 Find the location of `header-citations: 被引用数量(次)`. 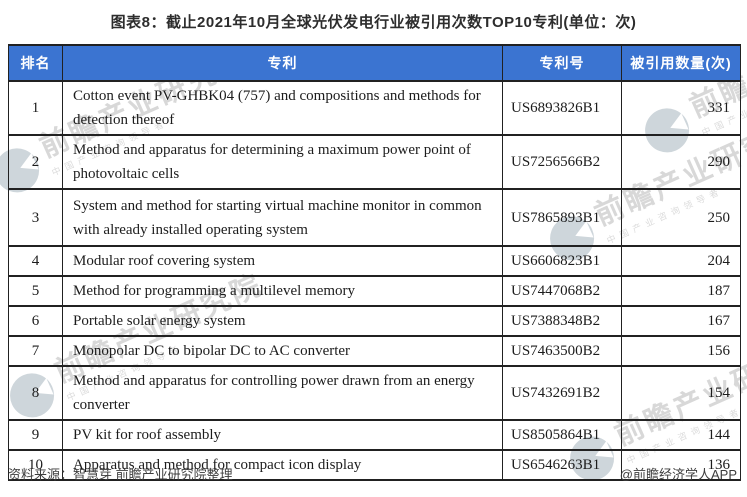

header-citations: 被引用数量(次) is located at coordinates (681, 63).